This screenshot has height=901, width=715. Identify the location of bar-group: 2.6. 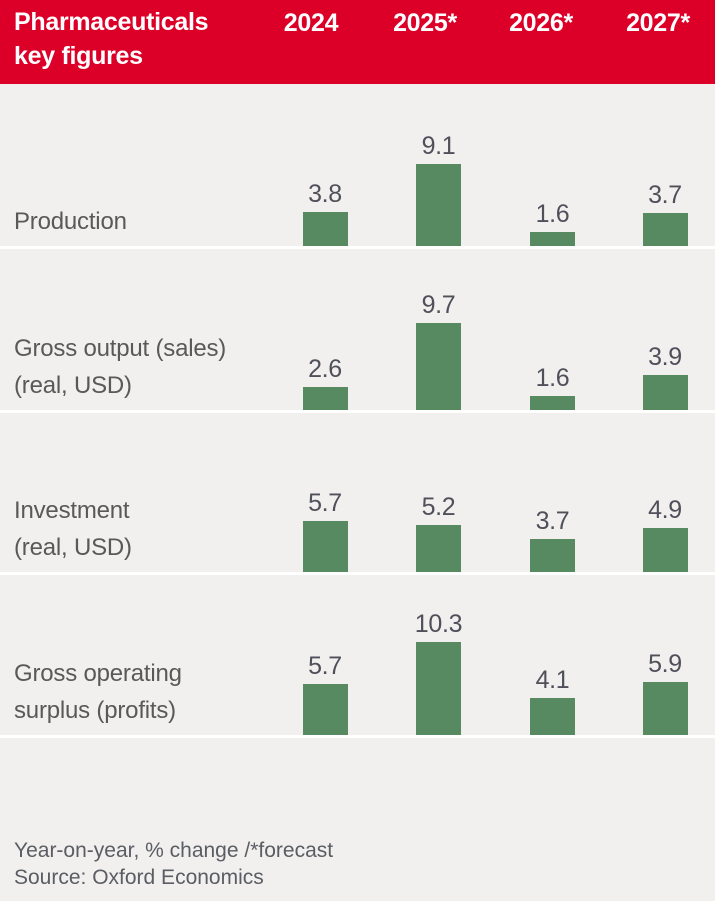
(325, 383).